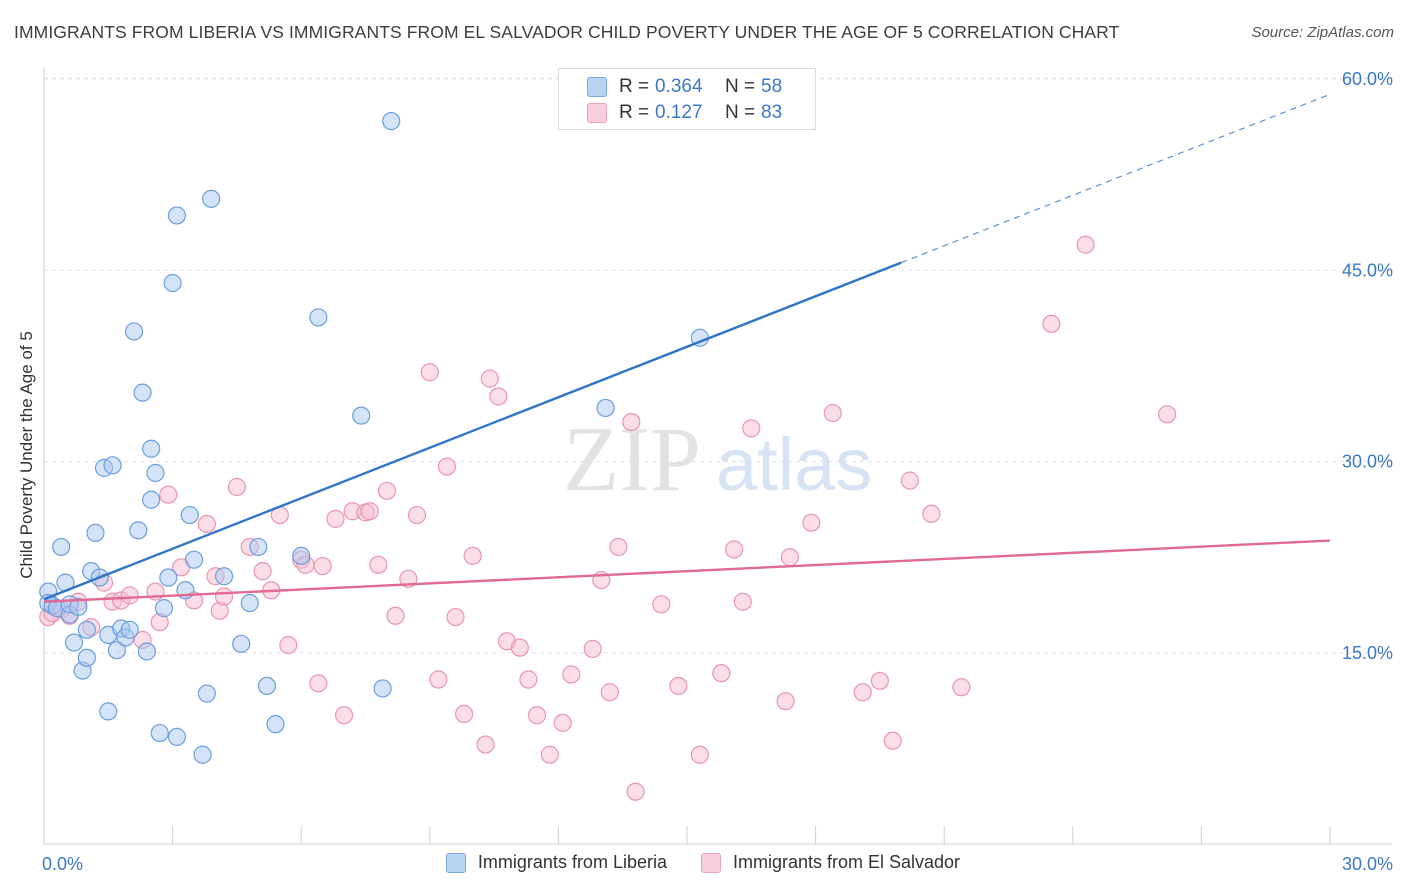 This screenshot has width=1406, height=892. What do you see at coordinates (634, 86) in the screenshot?
I see `legend-r-label: R =` at bounding box center [634, 86].